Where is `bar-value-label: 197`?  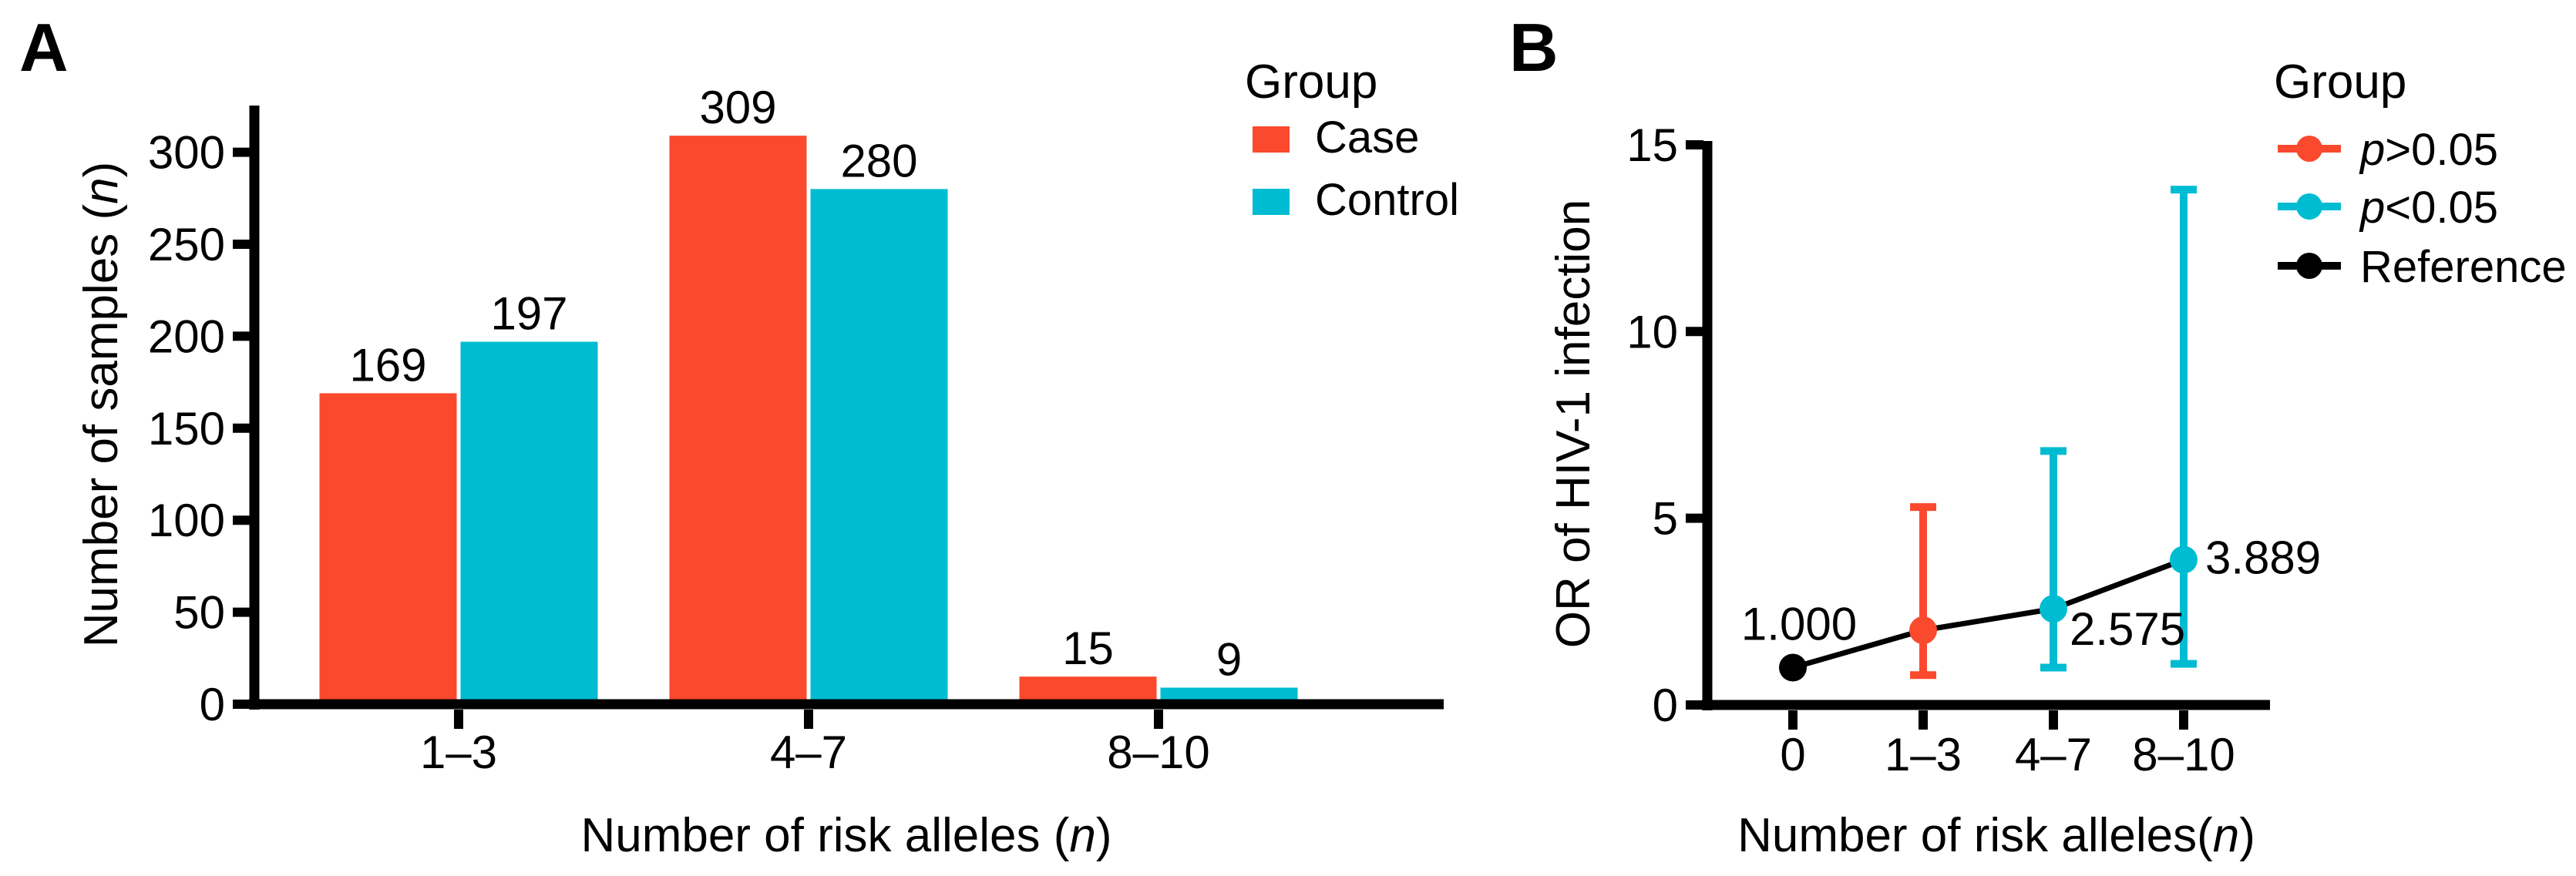
bar-value-label: 197 is located at coordinates (528, 314).